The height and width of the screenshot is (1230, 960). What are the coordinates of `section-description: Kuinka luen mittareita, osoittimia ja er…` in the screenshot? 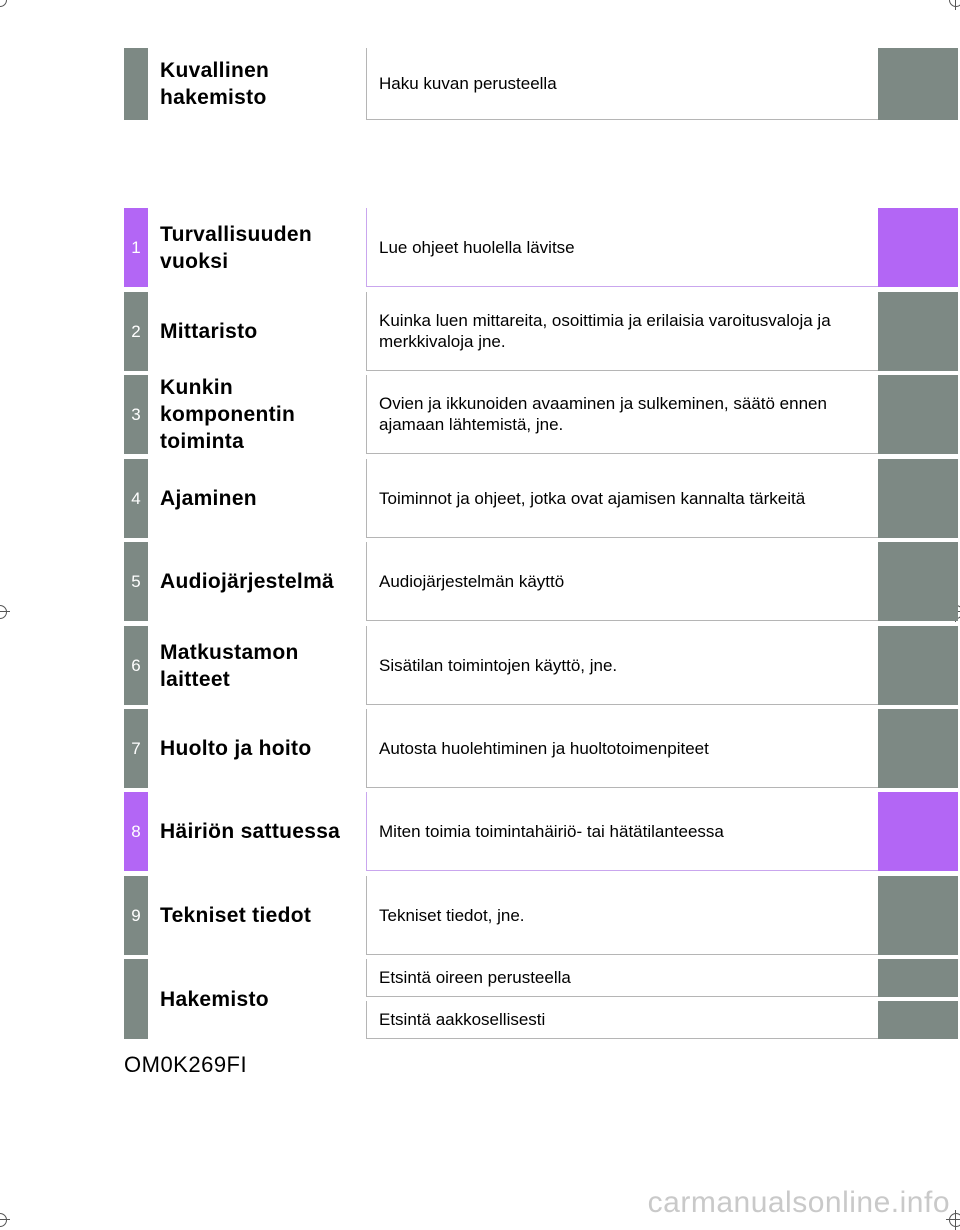 It's located at (622, 331).